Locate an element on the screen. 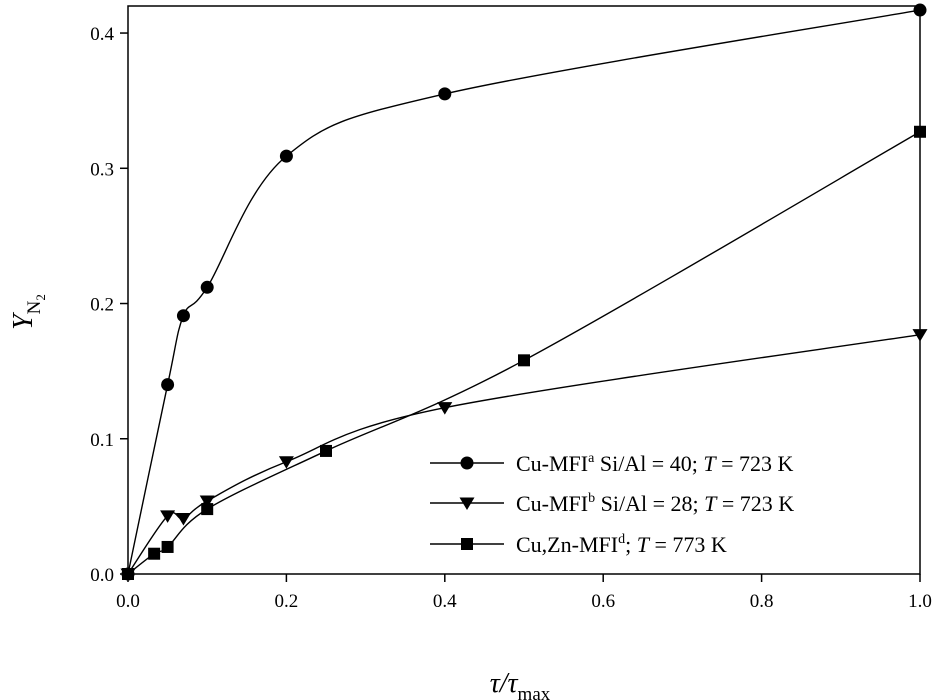 Image resolution: width=944 pixels, height=700 pixels. legend-2-tail: = 723 K is located at coordinates (755, 503).